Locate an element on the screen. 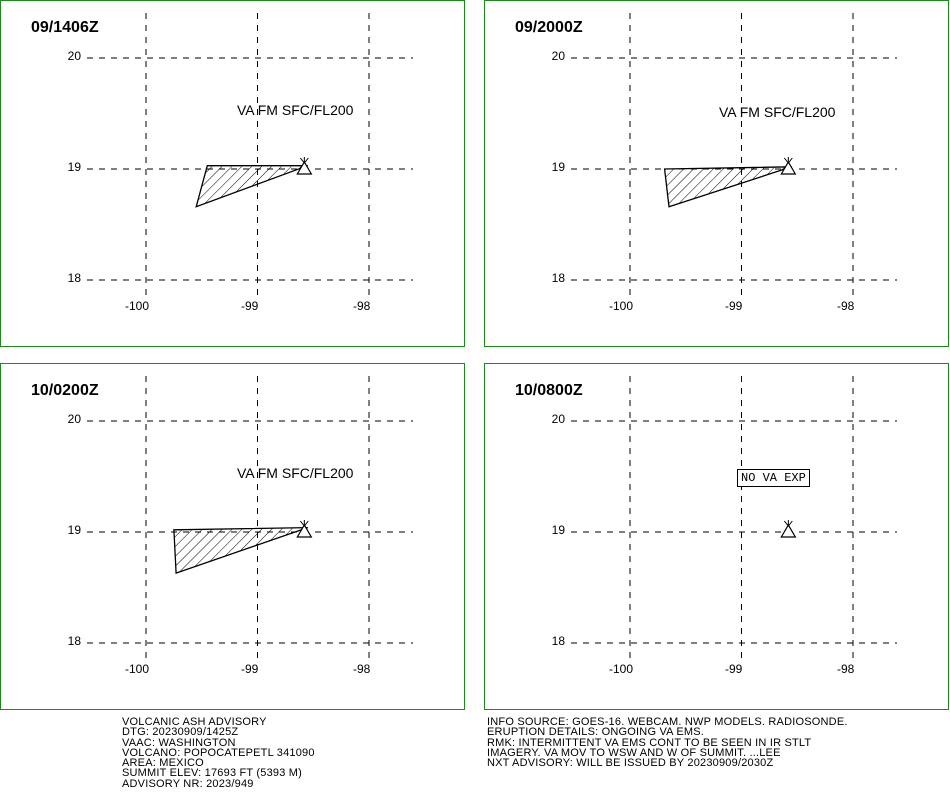 The image size is (950, 812). panel-title: 10/0800Z is located at coordinates (549, 390).